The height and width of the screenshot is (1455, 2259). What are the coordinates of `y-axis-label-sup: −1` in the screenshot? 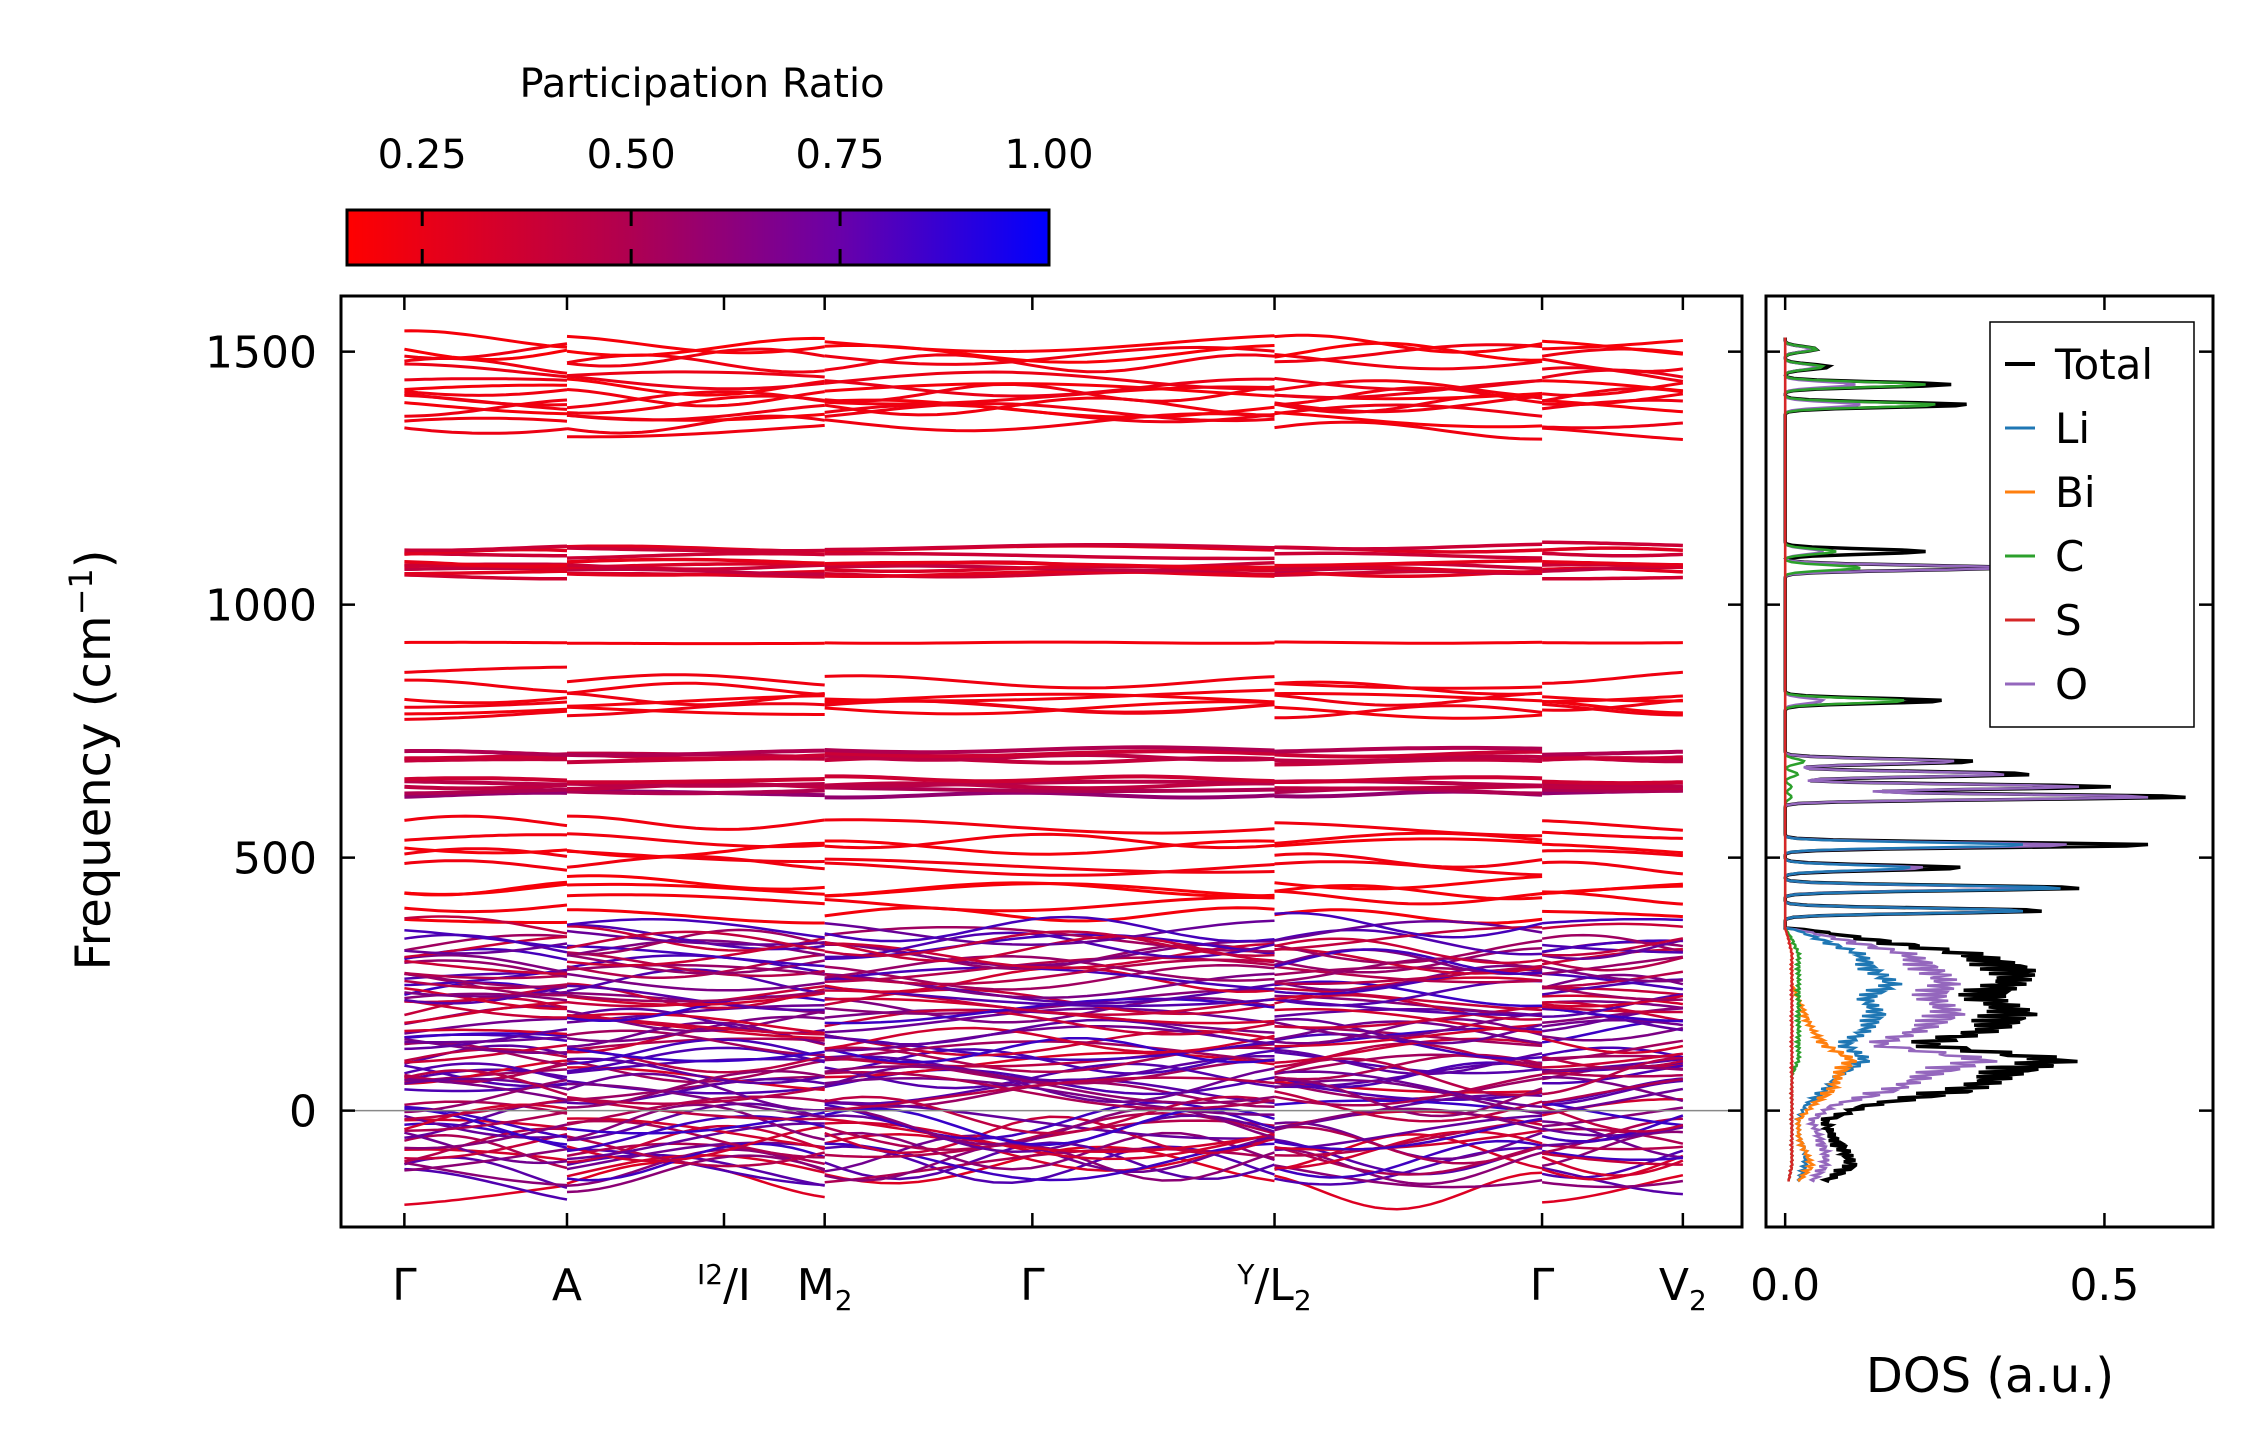 It's located at (81, 591).